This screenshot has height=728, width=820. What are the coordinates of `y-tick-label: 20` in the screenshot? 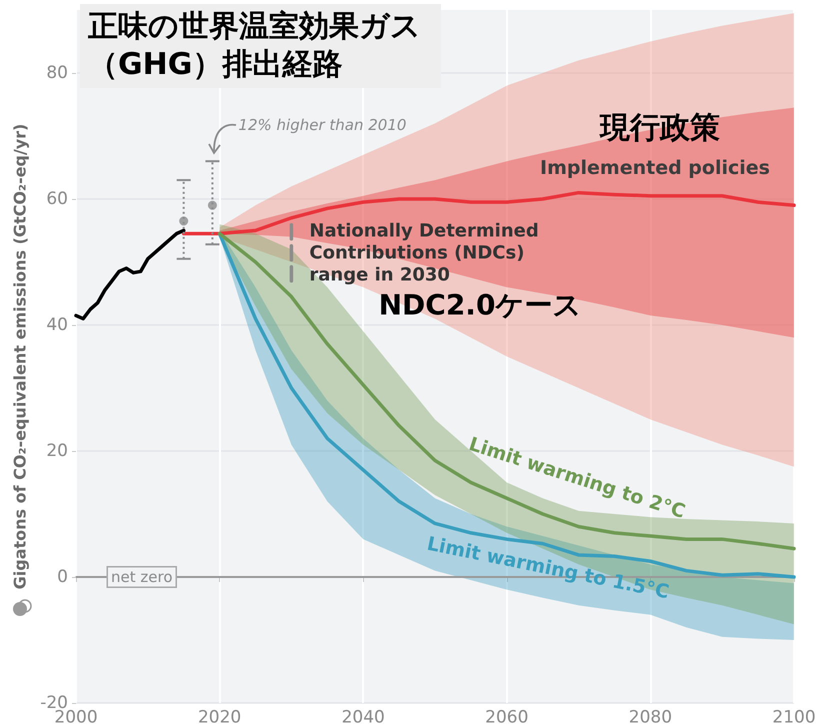 It's located at (57, 451).